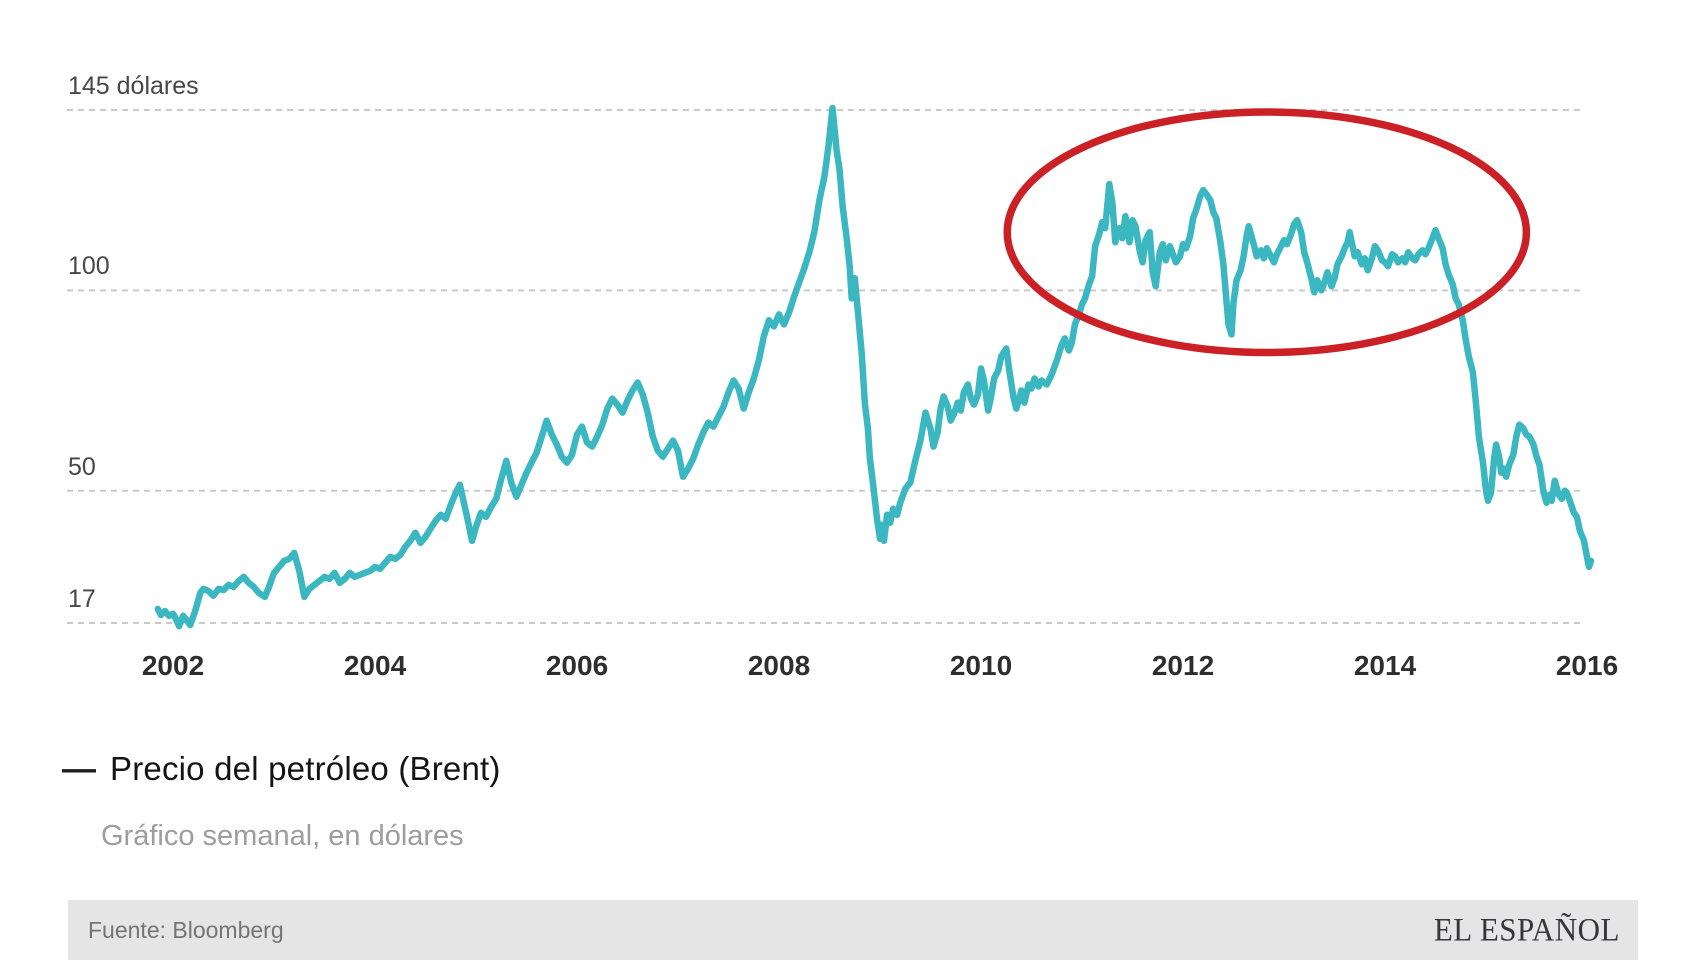 This screenshot has height=960, width=1706. I want to click on x-axis-label: 2006, so click(577, 665).